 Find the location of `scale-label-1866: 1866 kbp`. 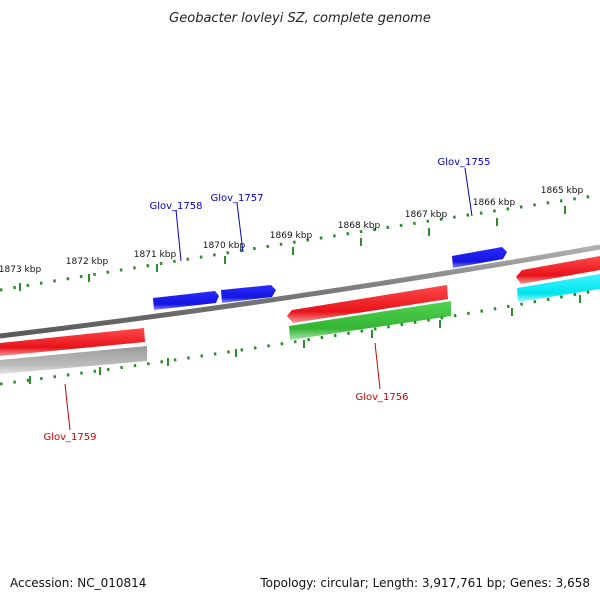

scale-label-1866: 1866 kbp is located at coordinates (494, 203).